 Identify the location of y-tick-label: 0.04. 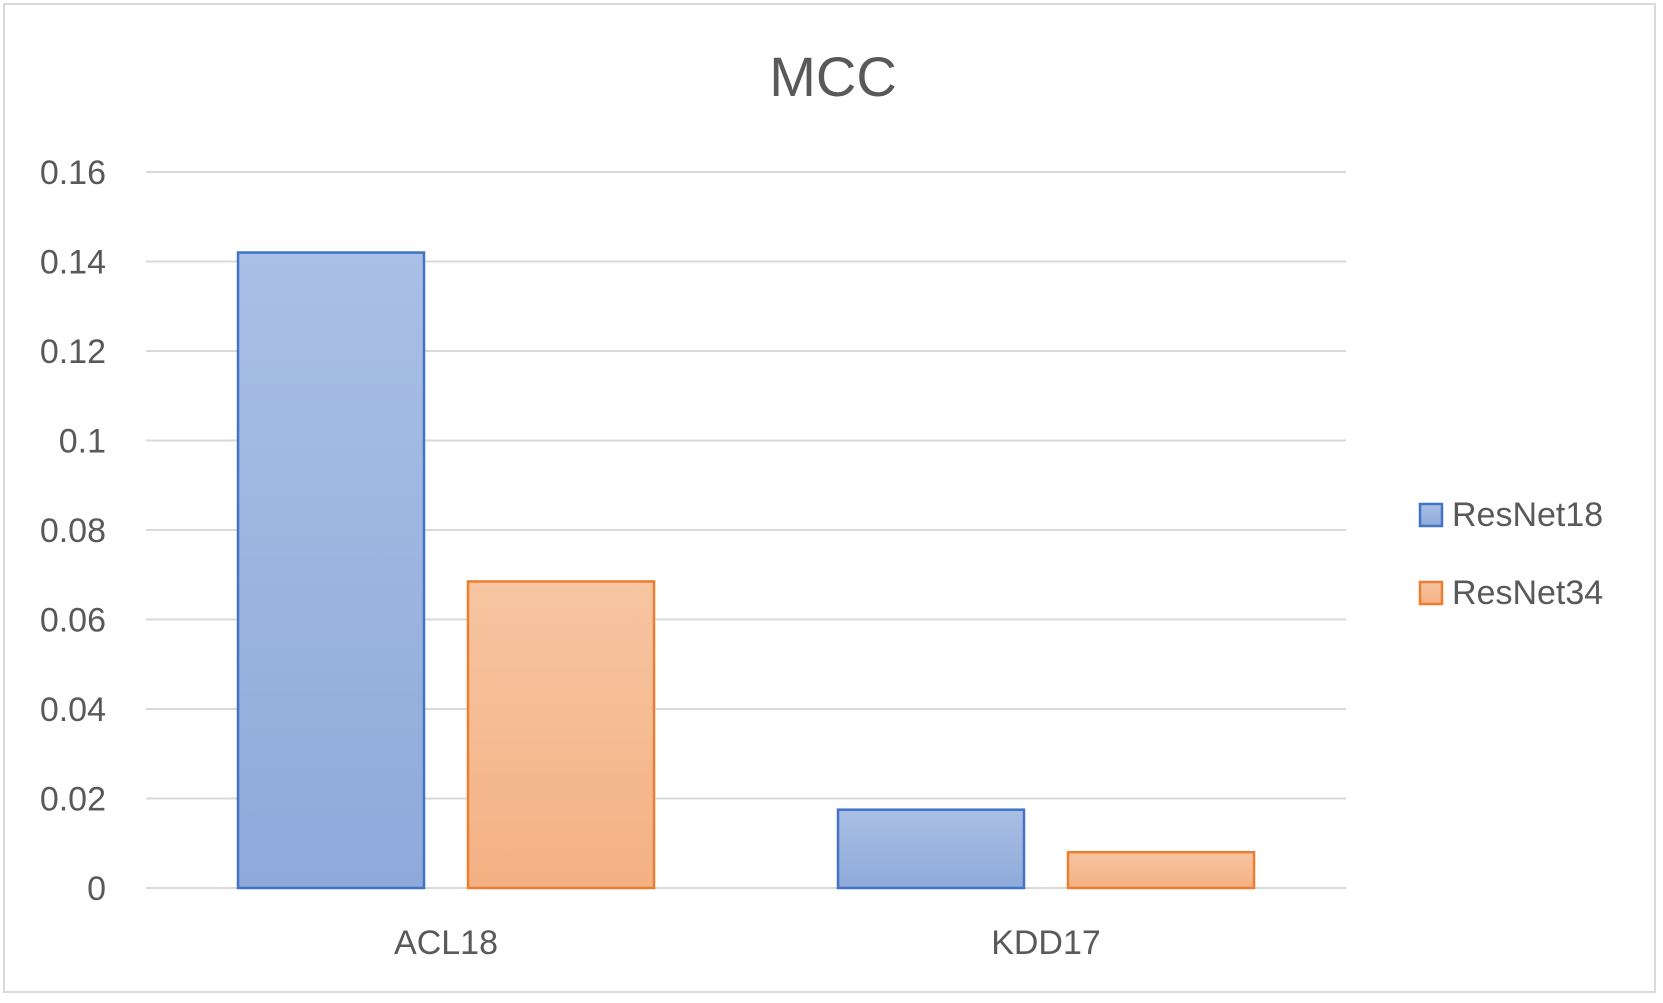
(73, 710).